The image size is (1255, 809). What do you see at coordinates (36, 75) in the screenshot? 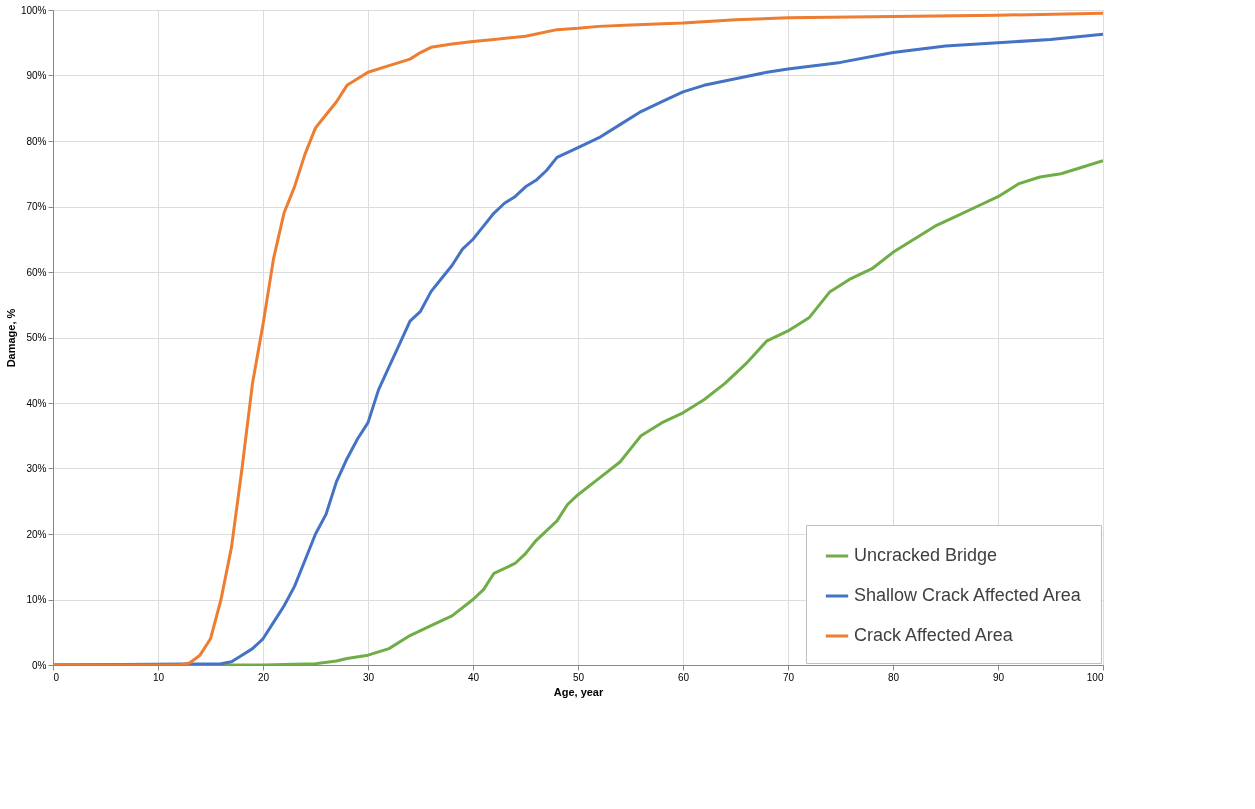
I see `y-tick-label: 90%` at bounding box center [36, 75].